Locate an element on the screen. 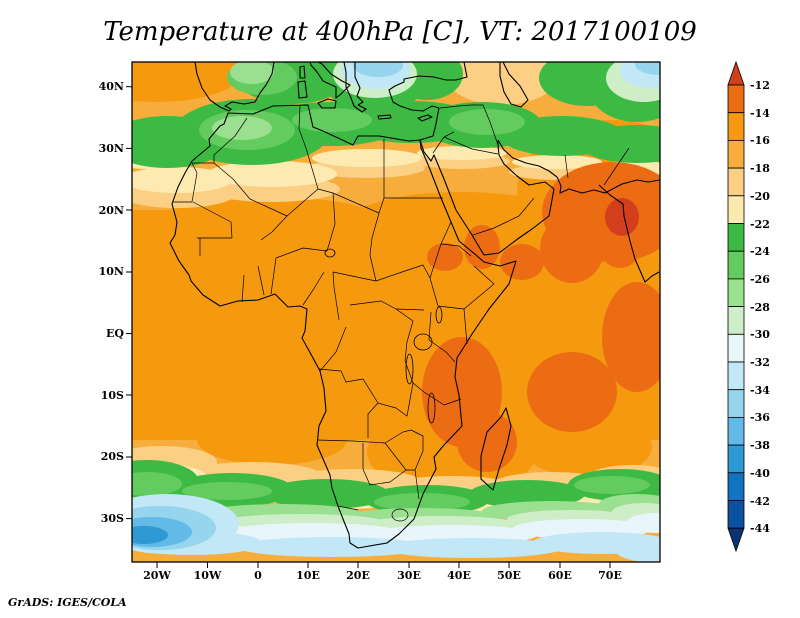  lon-axis: 20W 10W 0 10E 20E 30E 40E 50E 60E 70E is located at coordinates (382, 572).